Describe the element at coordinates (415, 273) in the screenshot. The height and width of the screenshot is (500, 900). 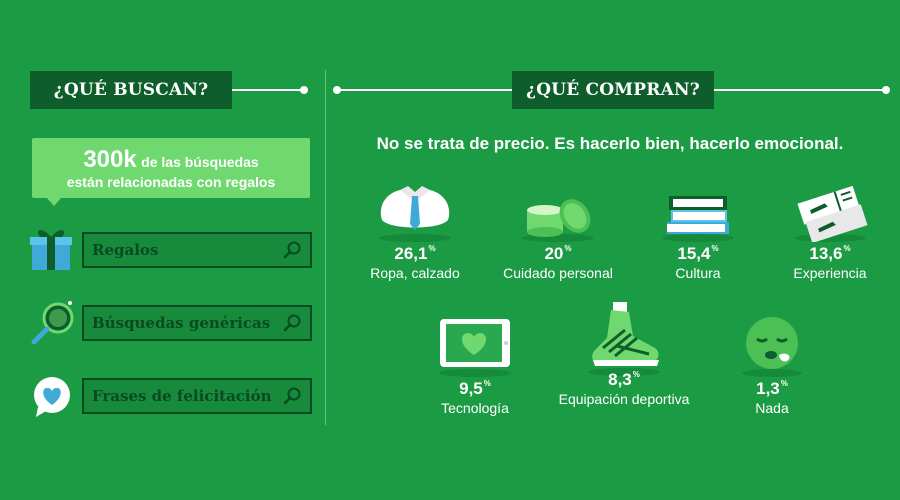
I see `clothing-label: Ropa, calzado` at that location.